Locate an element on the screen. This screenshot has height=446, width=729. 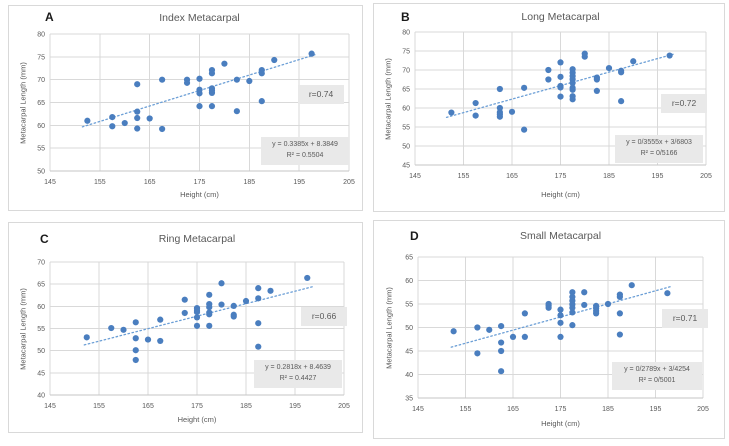
trendline-equation: y = 0/3555x + 3/6803 is located at coordinates (659, 142).